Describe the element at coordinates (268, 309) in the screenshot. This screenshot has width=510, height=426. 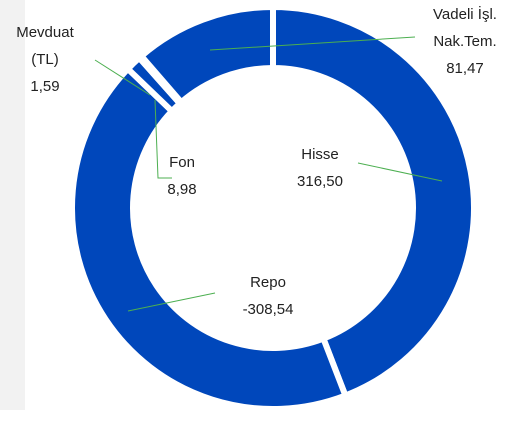
I see `value-label: -308,54` at that location.